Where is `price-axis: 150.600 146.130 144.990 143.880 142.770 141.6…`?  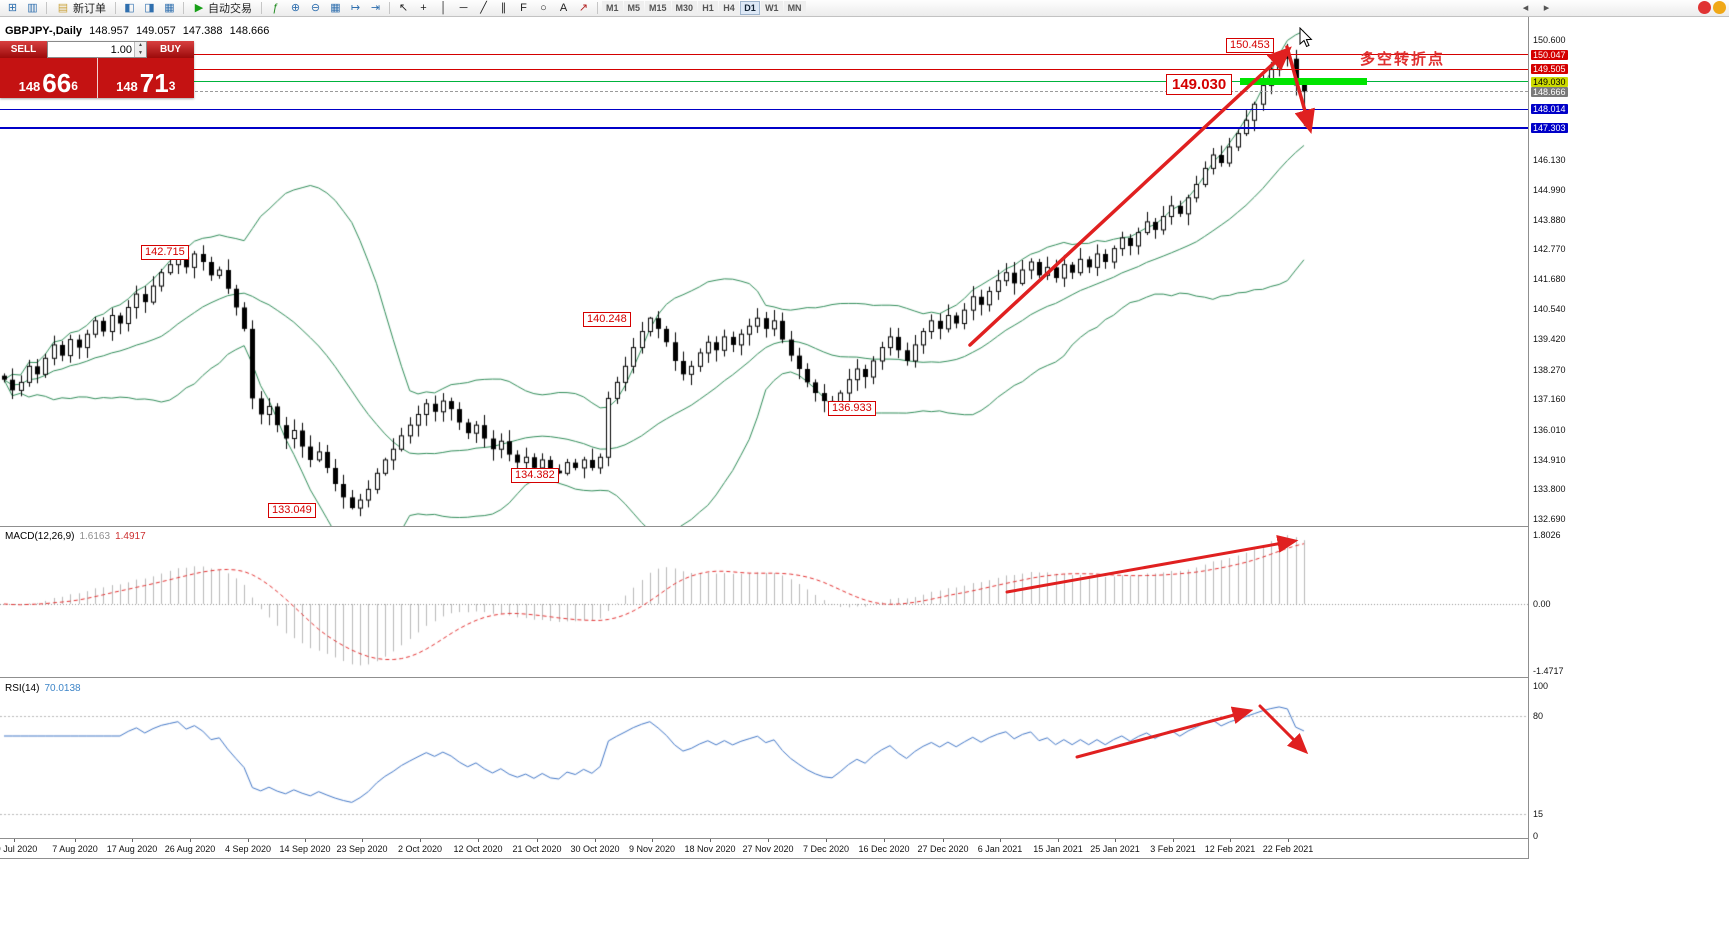 price-axis: 150.600 146.130 144.990 143.880 142.770 141.6… is located at coordinates (1558, 438).